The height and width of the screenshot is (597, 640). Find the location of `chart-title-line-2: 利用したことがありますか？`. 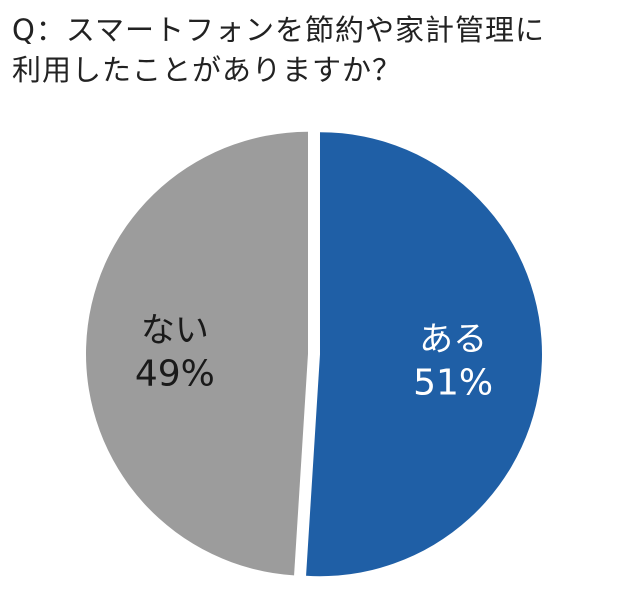

chart-title-line-2: 利用したことがありますか？ is located at coordinates (207, 70).